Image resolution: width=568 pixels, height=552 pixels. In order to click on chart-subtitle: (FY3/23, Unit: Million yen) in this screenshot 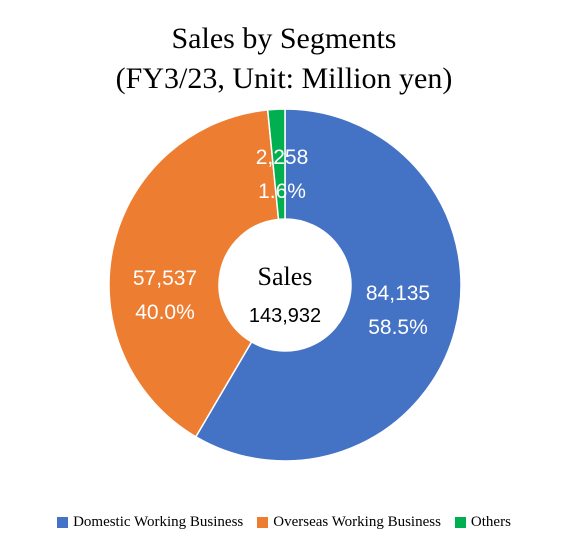, I will do `click(284, 78)`.